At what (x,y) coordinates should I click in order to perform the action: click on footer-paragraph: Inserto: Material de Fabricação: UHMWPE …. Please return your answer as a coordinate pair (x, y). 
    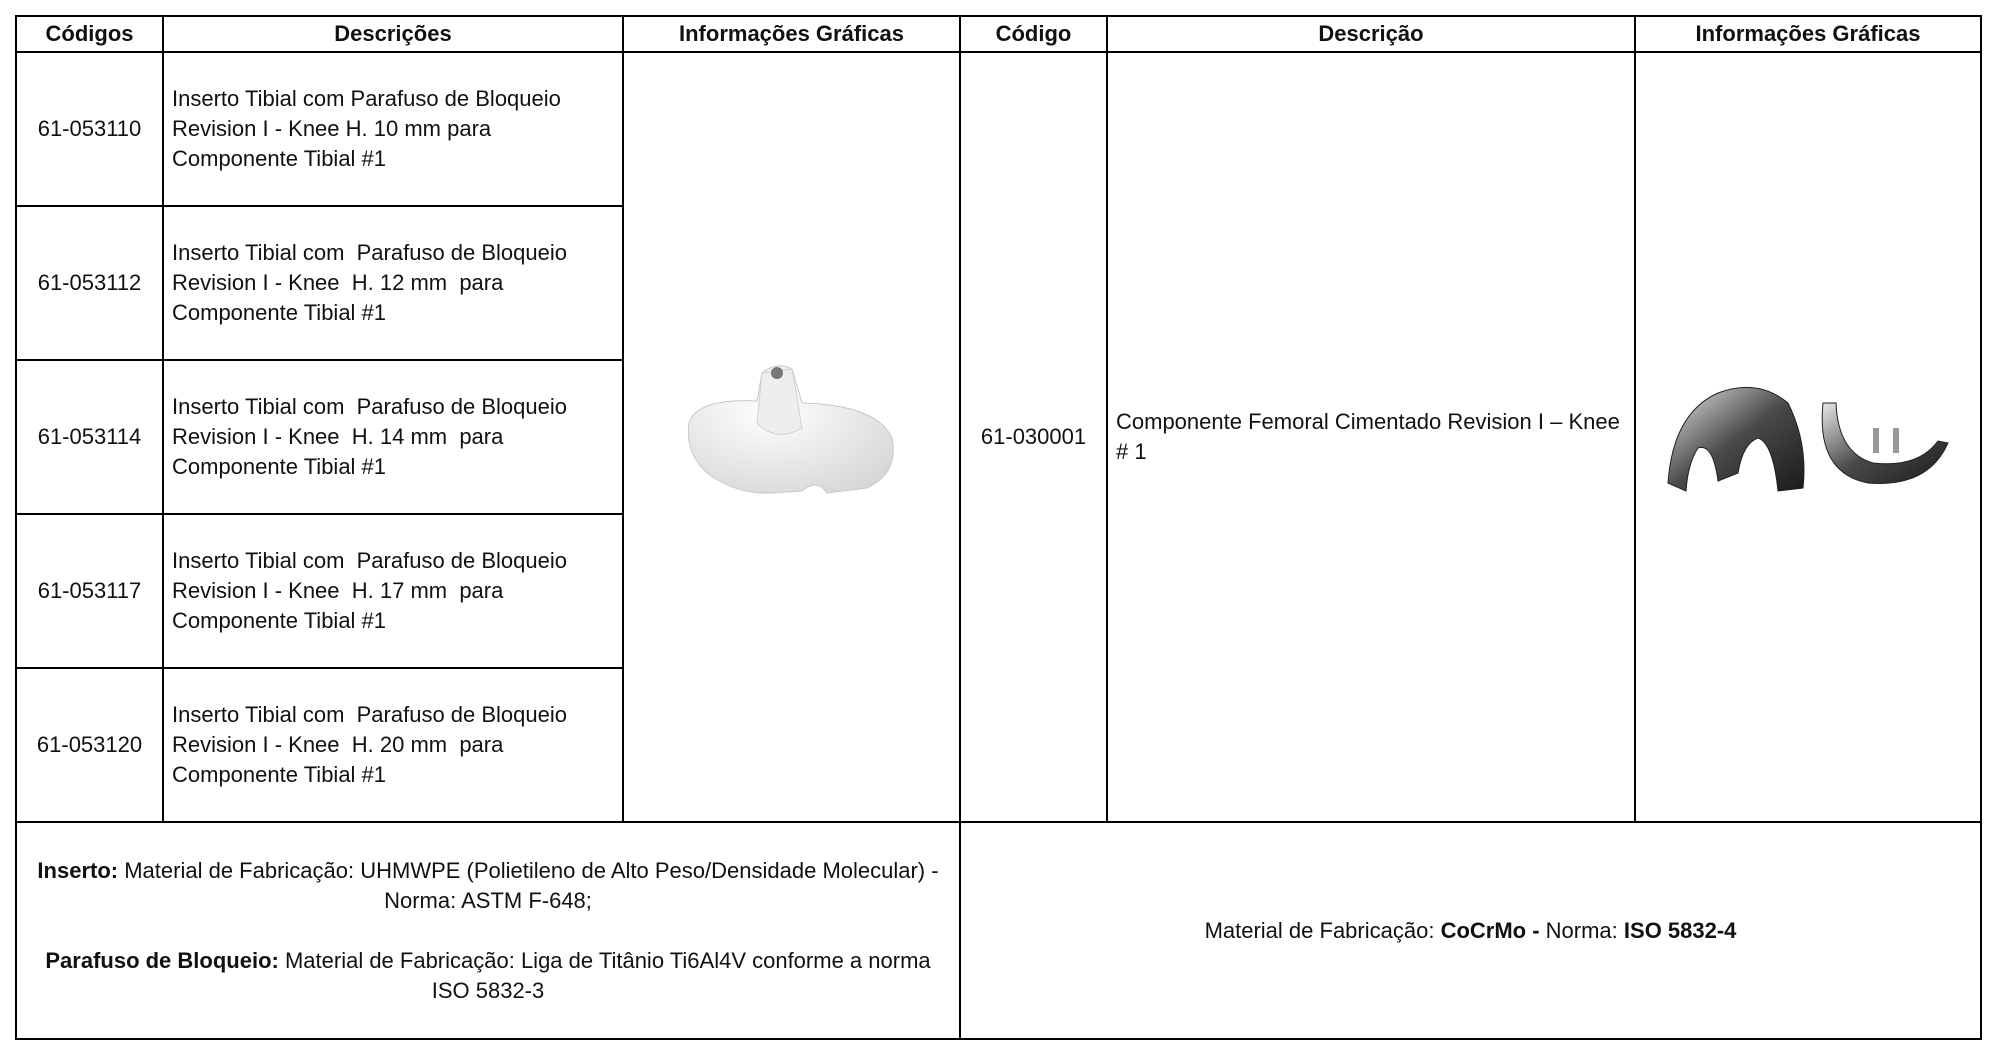
    Looking at the image, I should click on (488, 886).